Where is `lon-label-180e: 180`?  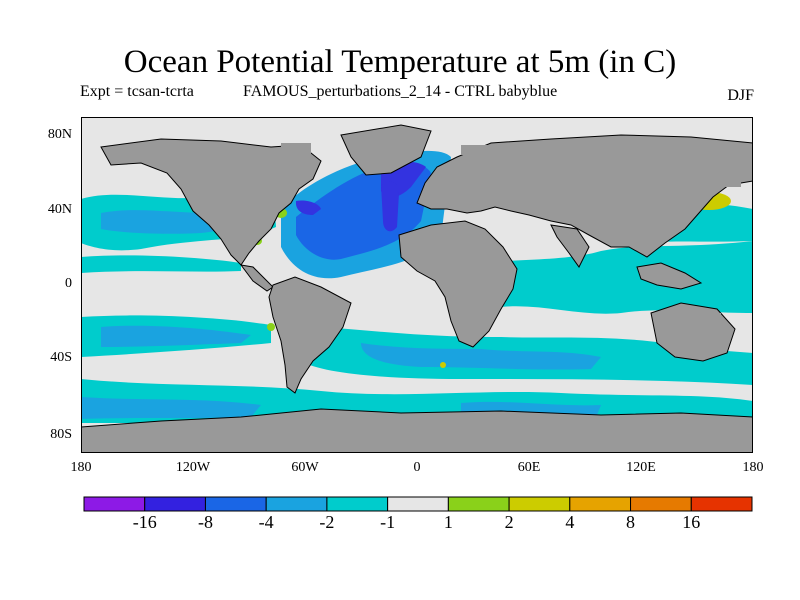 lon-label-180e: 180 is located at coordinates (753, 467).